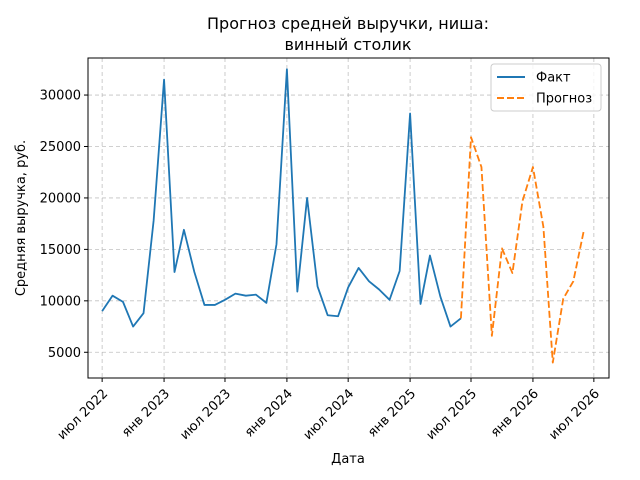 The width and height of the screenshot is (640, 480). Describe the element at coordinates (60, 301) in the screenshot. I see `y-tick-label: 10000` at that location.